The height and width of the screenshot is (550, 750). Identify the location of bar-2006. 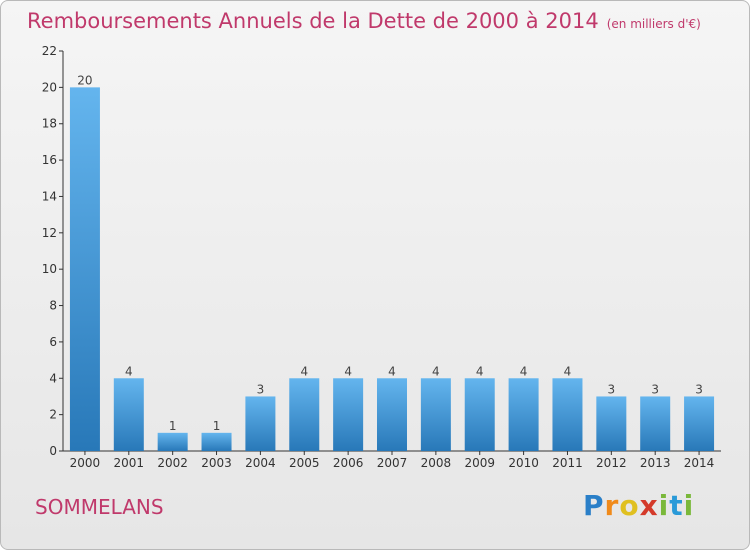
(348, 414).